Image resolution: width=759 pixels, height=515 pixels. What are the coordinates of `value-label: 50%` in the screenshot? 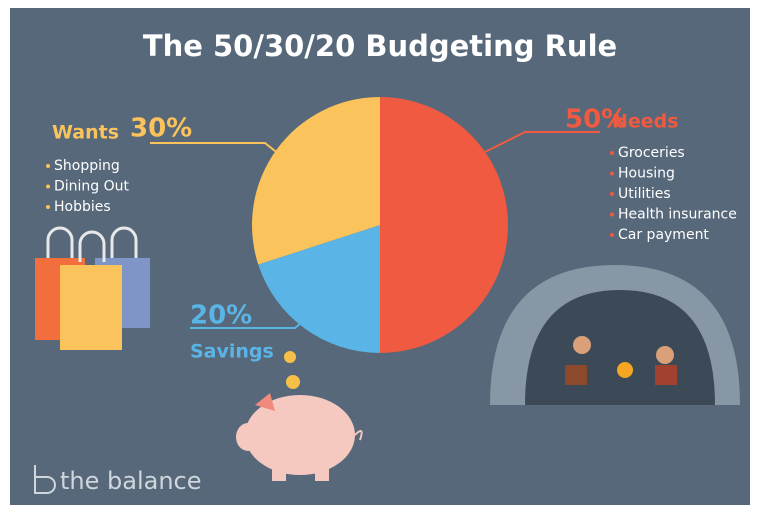 It's located at (596, 120).